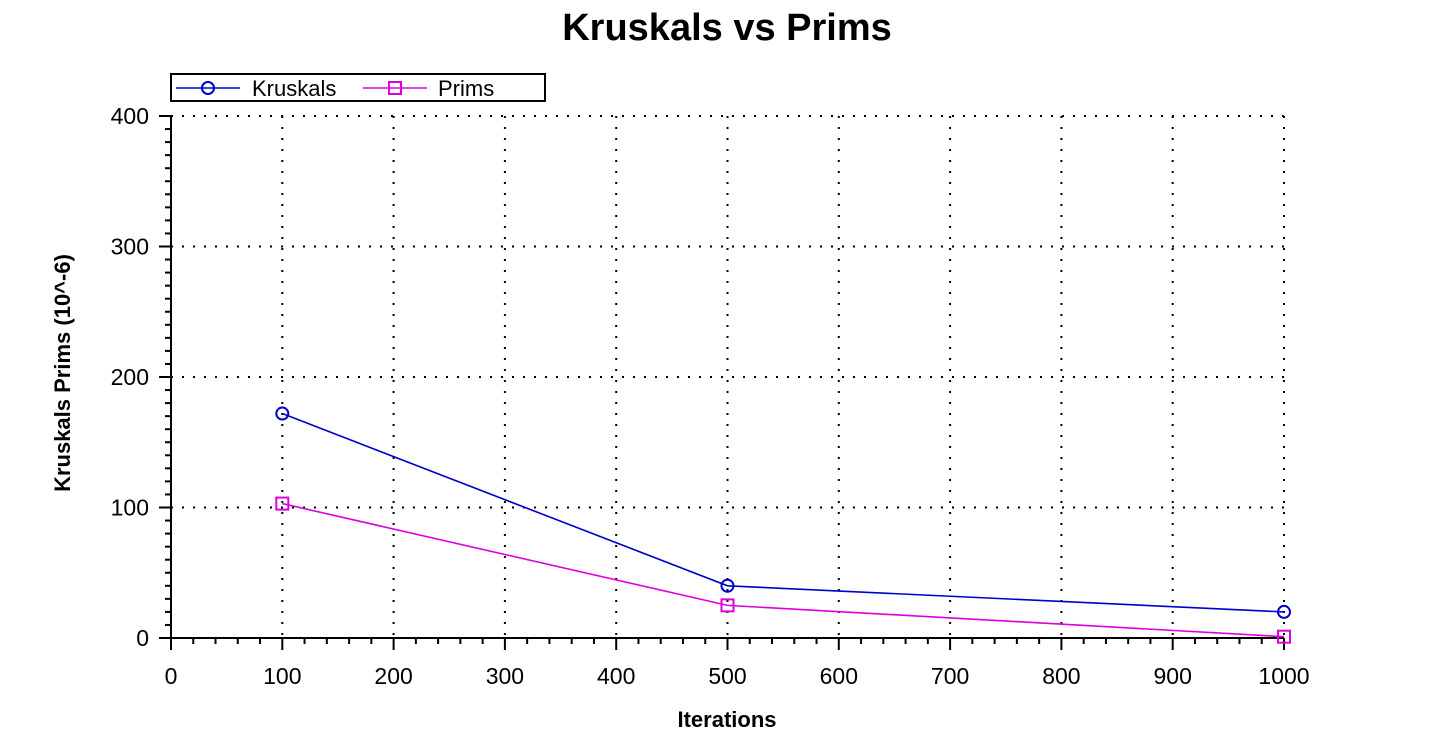  What do you see at coordinates (130, 247) in the screenshot?
I see `y-tick-label: 300` at bounding box center [130, 247].